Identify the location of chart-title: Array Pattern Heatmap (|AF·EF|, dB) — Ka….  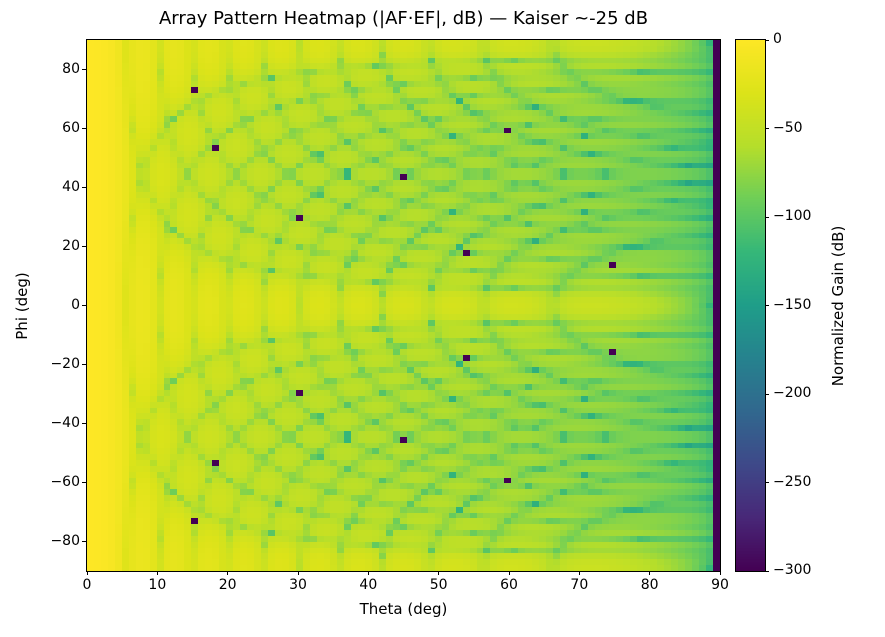
(403, 18).